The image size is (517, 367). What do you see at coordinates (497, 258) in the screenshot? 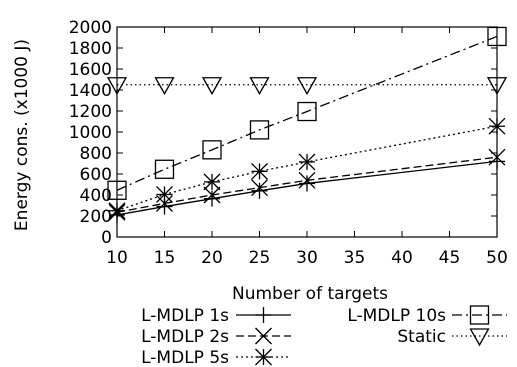
I see `x-tick-label: 50` at bounding box center [497, 258].